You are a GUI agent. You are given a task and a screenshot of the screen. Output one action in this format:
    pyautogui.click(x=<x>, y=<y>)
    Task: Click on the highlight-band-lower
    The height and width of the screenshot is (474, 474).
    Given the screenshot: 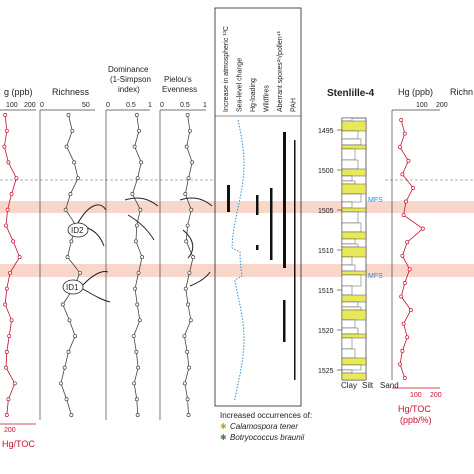 What is the action you would take?
    pyautogui.click(x=237, y=270)
    